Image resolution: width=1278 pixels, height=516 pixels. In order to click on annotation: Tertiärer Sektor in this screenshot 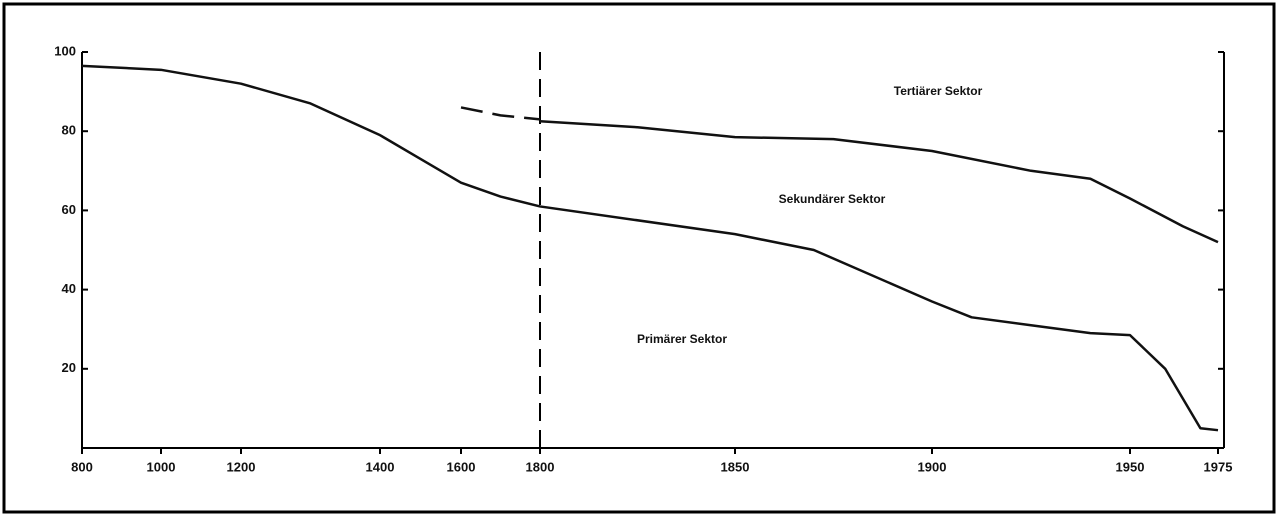, I will do `click(938, 91)`.